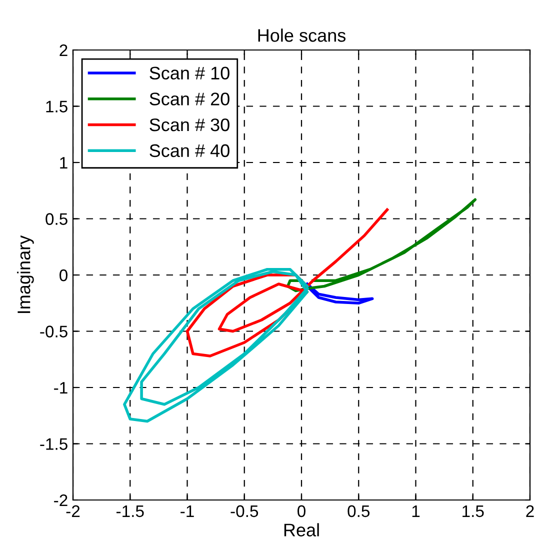 This screenshot has height=557, width=538. What do you see at coordinates (64, 275) in the screenshot?
I see `y-tick-label: 0` at bounding box center [64, 275].